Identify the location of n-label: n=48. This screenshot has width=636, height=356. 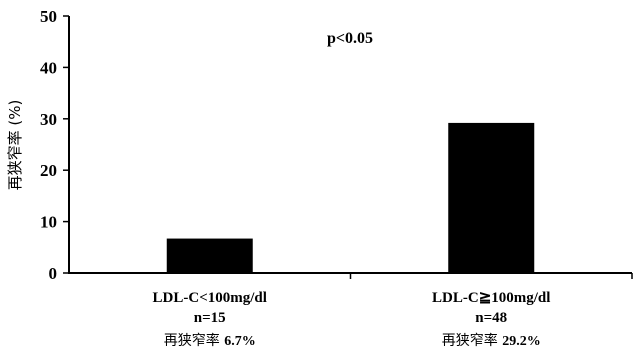
(491, 318).